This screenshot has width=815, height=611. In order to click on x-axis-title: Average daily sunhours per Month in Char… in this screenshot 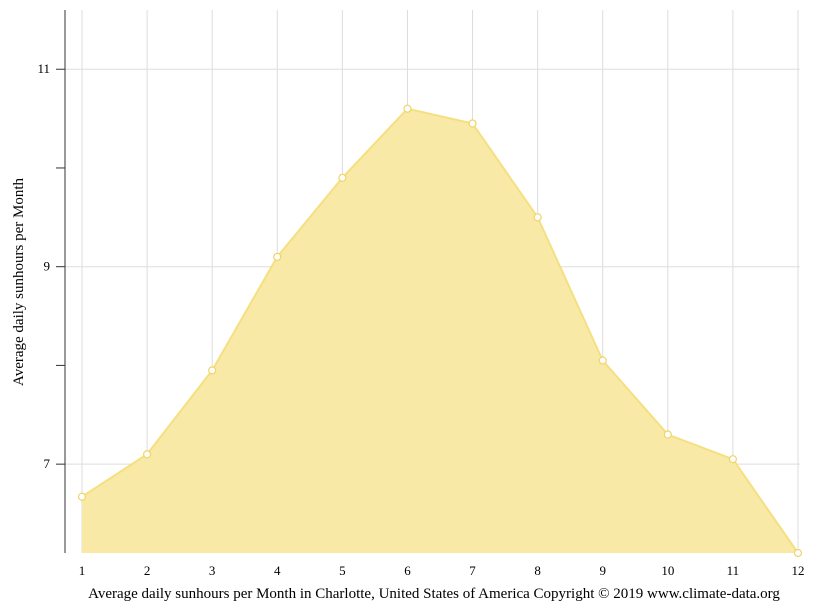, I will do `click(434, 594)`.